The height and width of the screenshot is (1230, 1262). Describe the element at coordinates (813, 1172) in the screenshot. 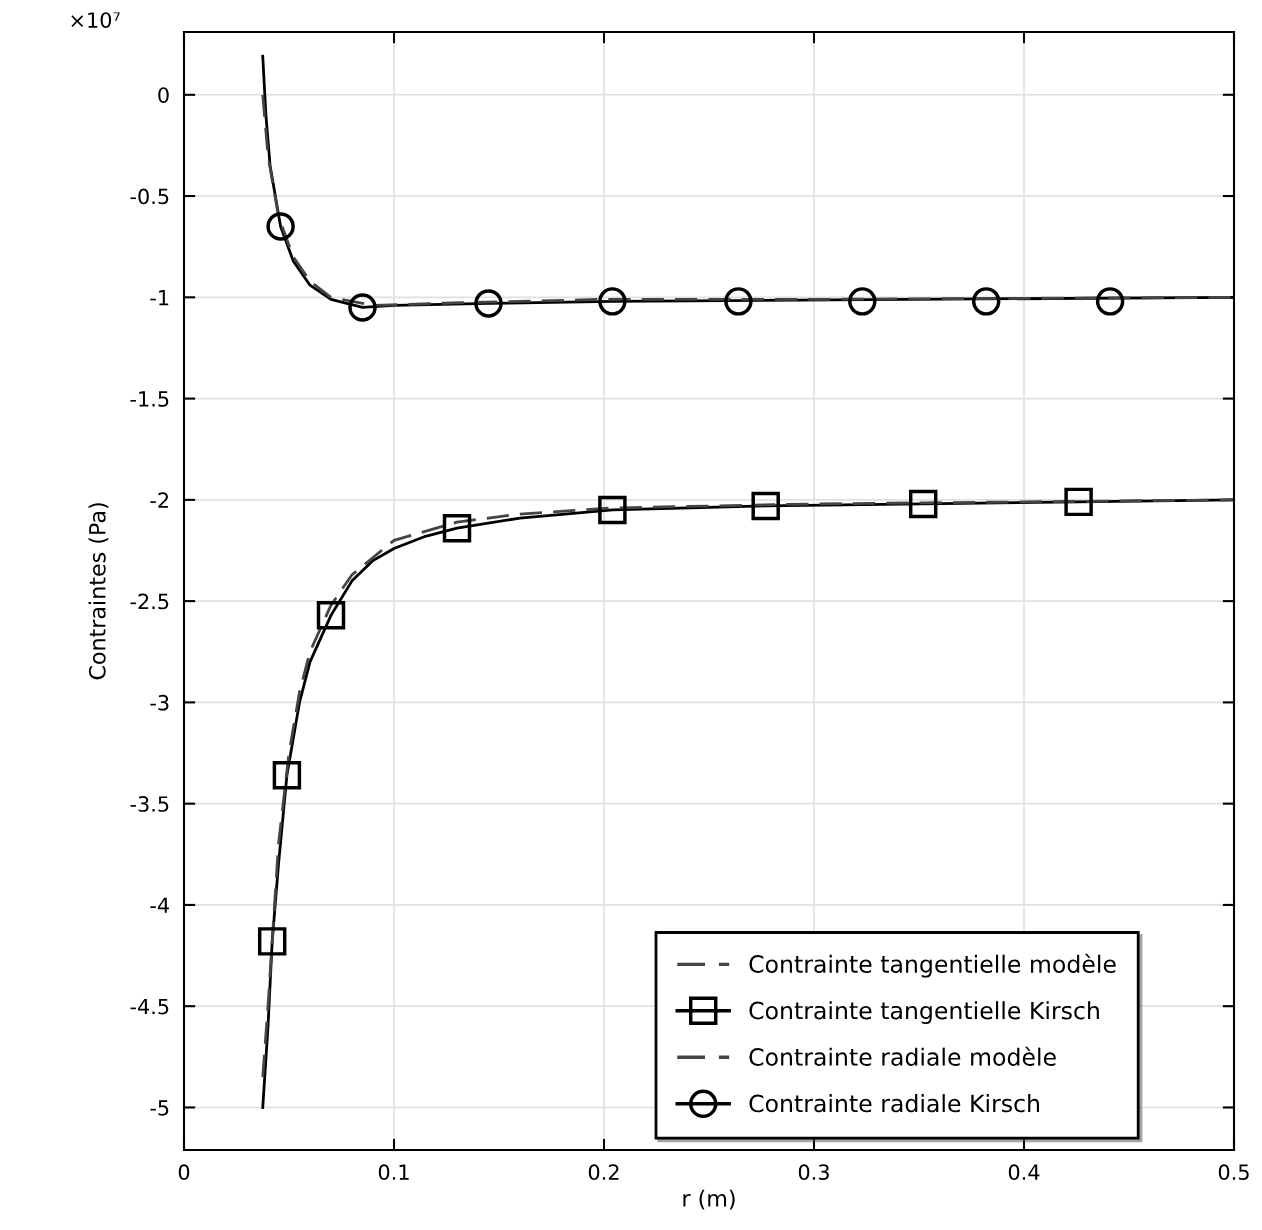

I see `x-tick-label: 0.3` at that location.